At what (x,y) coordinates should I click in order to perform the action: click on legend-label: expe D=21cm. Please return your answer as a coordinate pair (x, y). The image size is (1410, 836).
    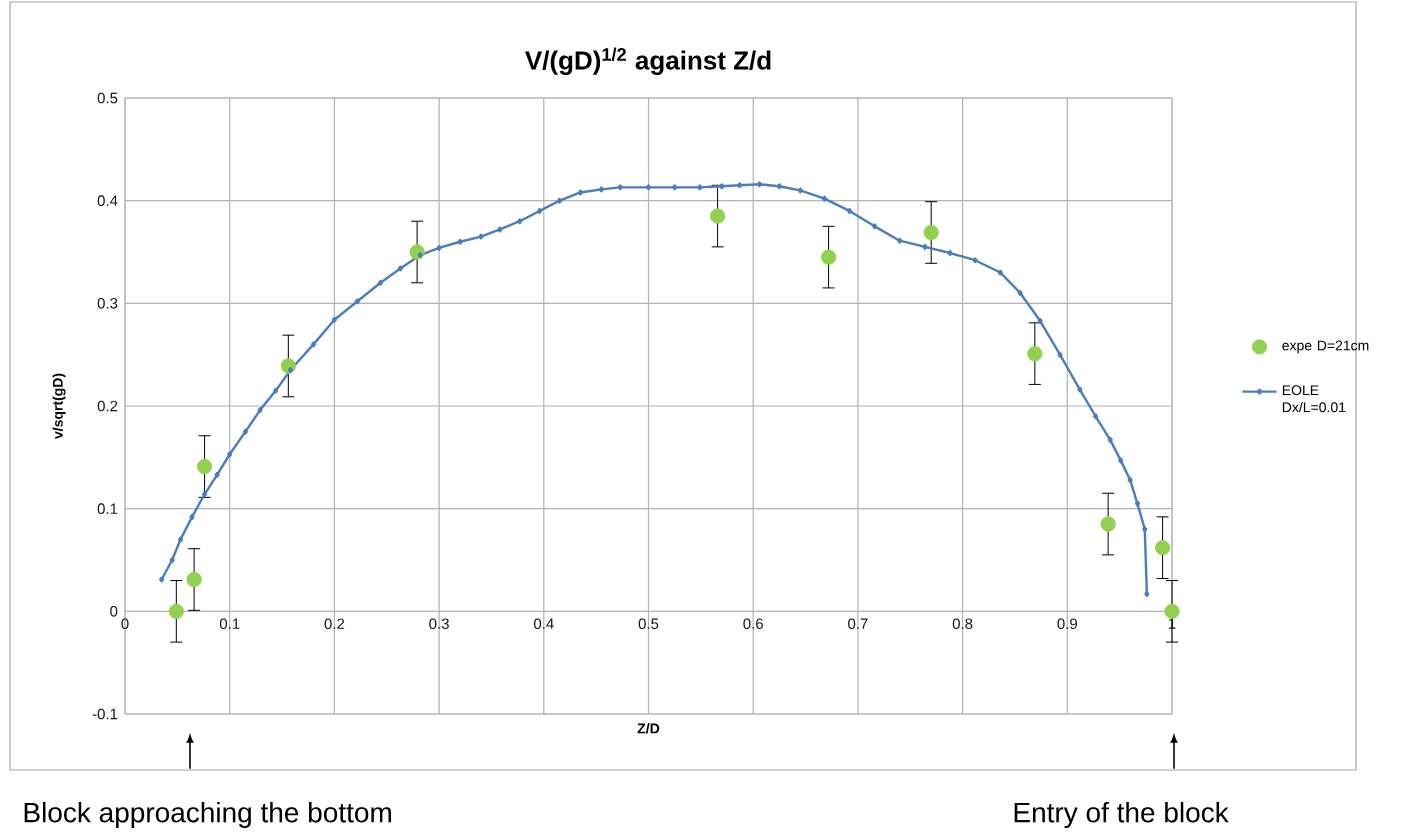
    Looking at the image, I should click on (1325, 347).